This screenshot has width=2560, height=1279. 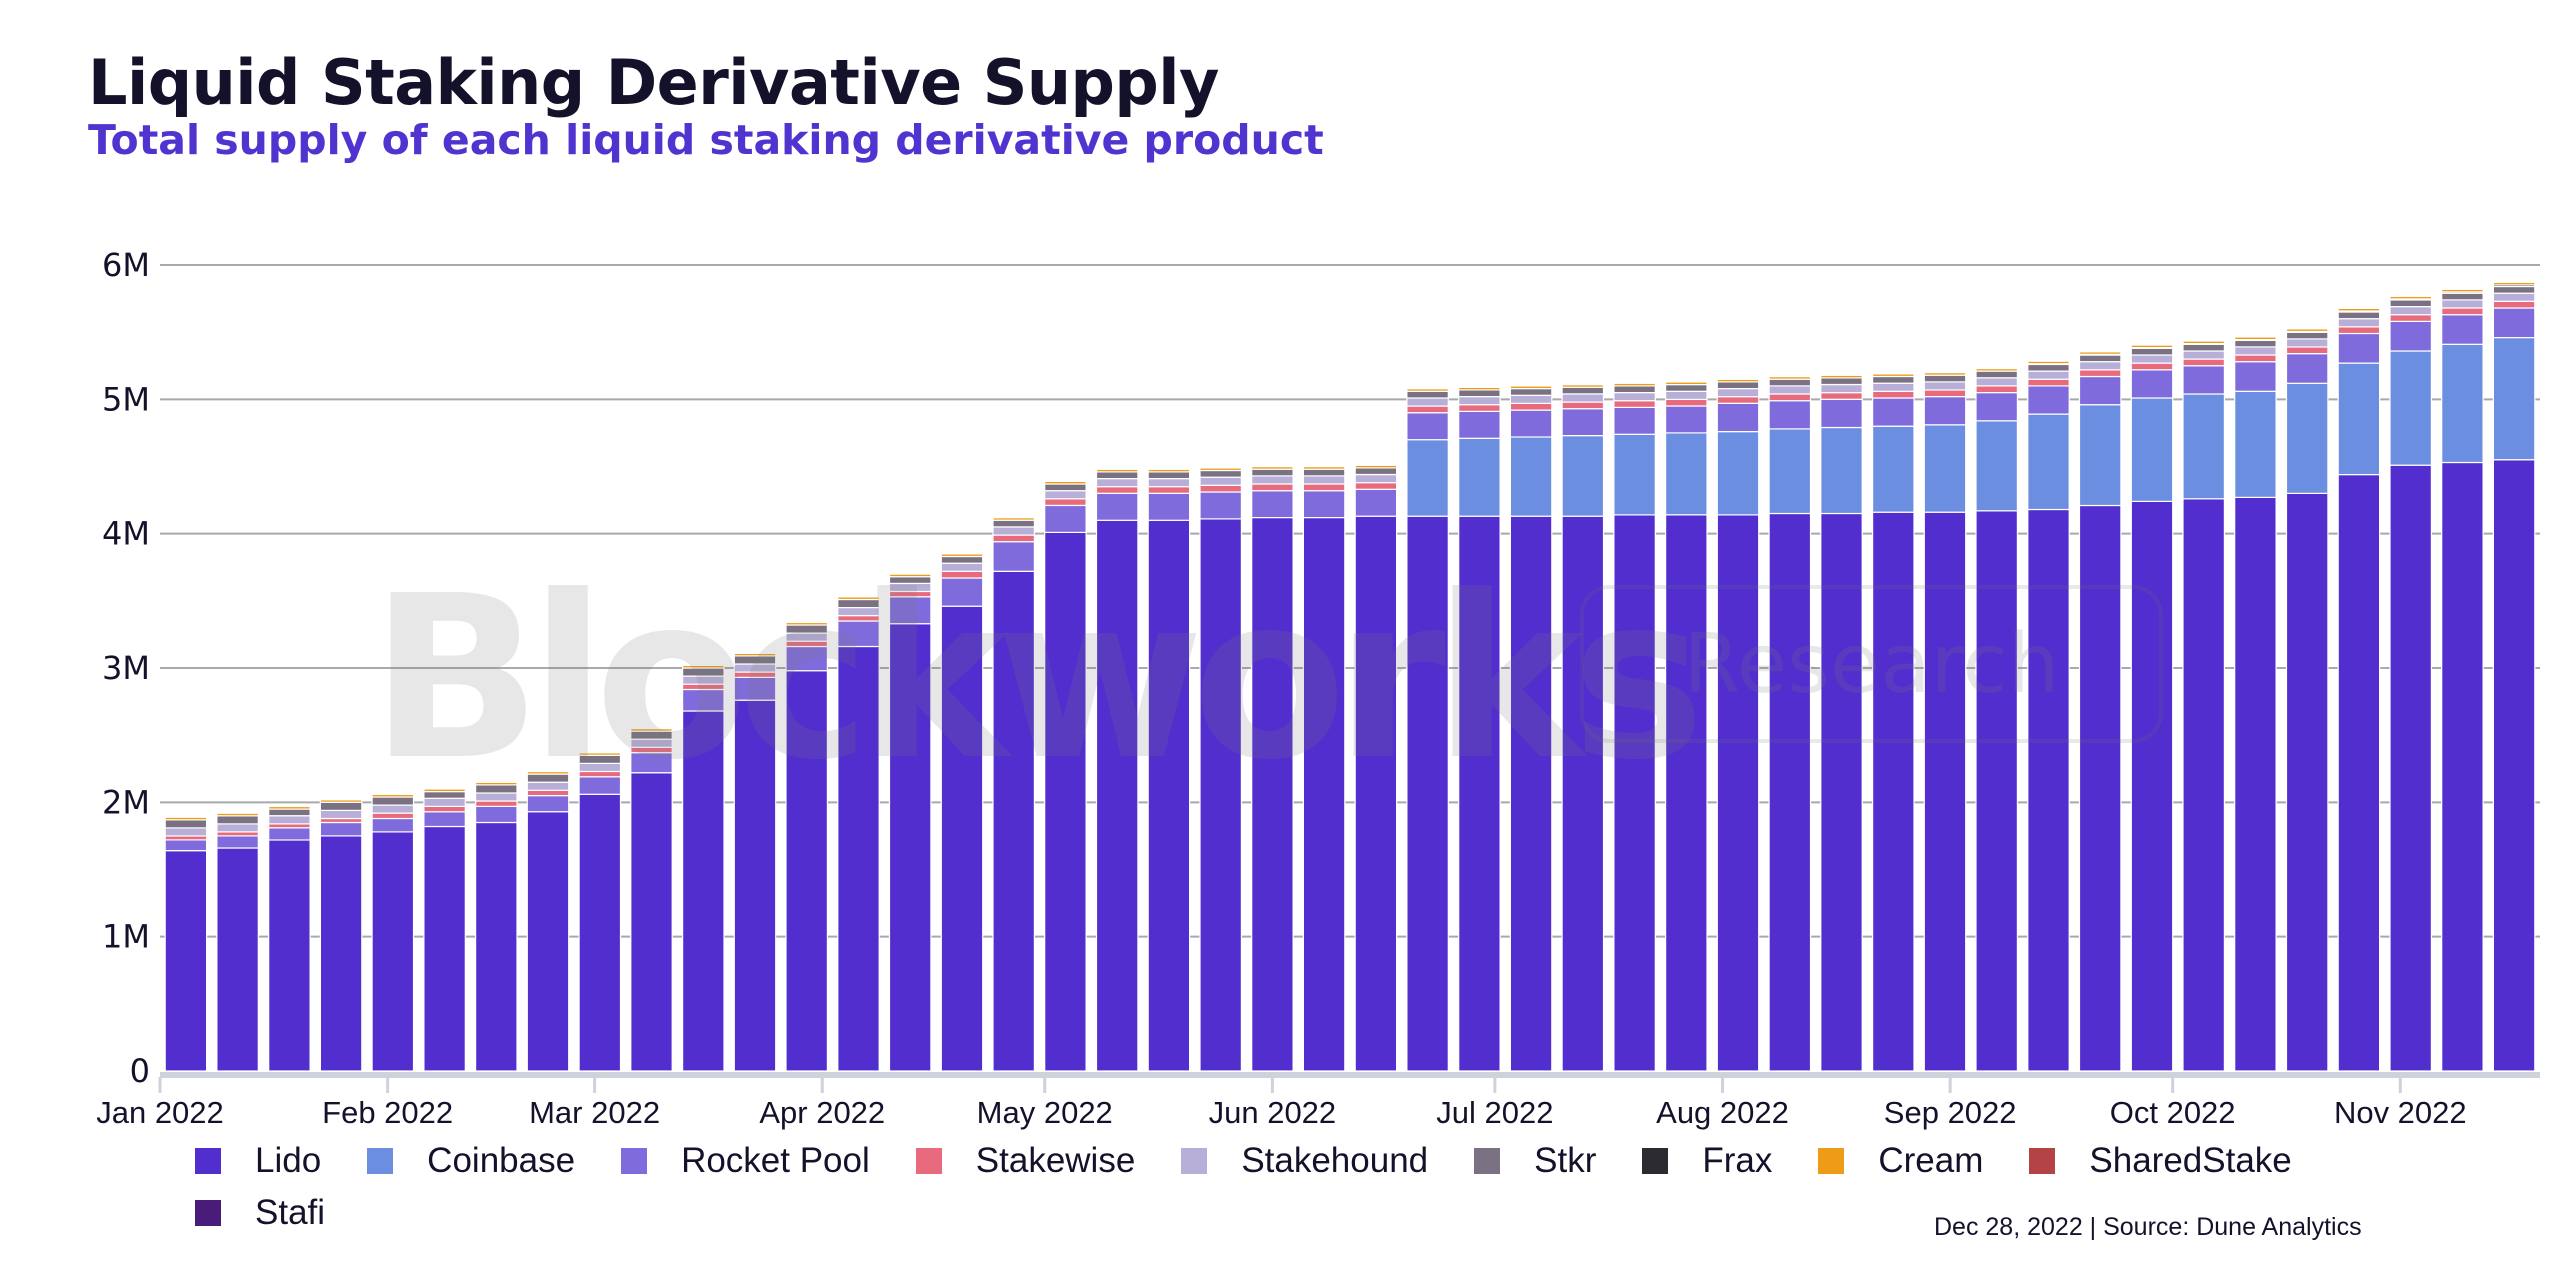 What do you see at coordinates (1950, 1112) in the screenshot?
I see `x-tick-label: Sep 2022` at bounding box center [1950, 1112].